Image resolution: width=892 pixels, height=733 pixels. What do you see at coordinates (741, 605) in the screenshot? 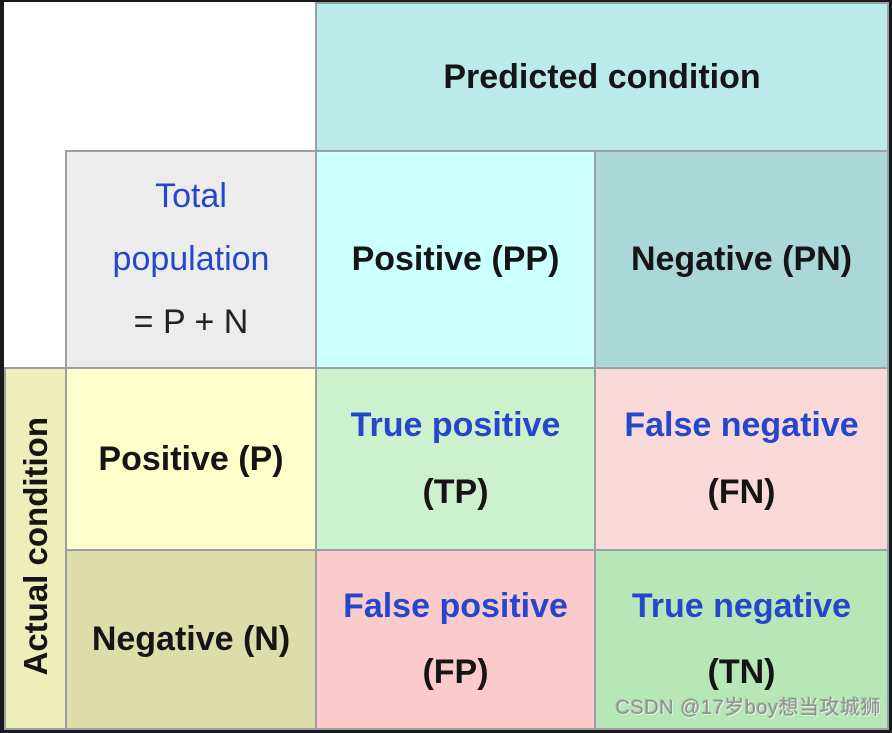
I see `true-negative-link: True negative` at bounding box center [741, 605].